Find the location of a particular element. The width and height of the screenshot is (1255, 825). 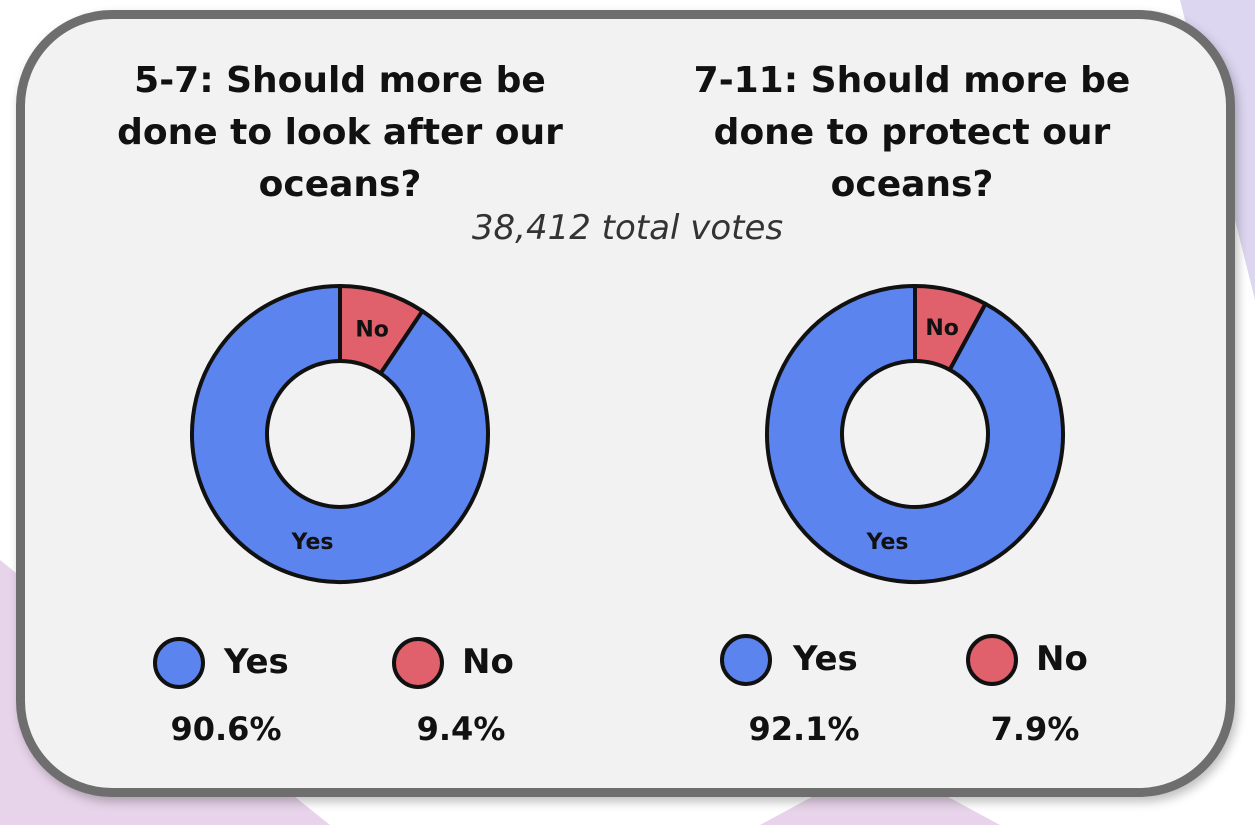

slice-label-yes-left: Yes is located at coordinates (312, 542).